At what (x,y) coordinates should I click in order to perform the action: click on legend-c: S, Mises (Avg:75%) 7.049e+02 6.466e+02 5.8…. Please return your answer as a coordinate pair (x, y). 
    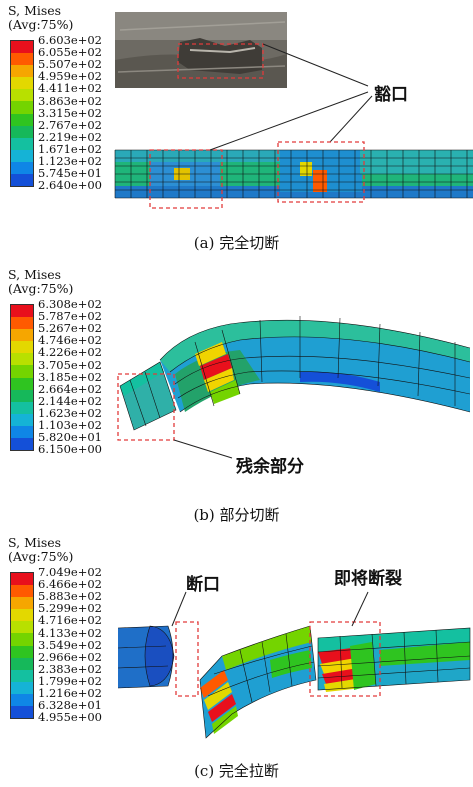
    Looking at the image, I should click on (55, 631).